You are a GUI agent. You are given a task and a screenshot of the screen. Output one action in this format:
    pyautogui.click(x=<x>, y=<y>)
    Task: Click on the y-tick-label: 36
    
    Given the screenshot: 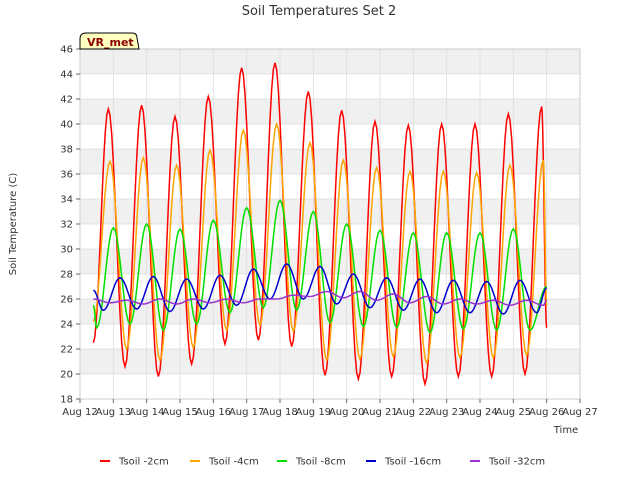 What is the action you would take?
    pyautogui.click(x=66, y=175)
    